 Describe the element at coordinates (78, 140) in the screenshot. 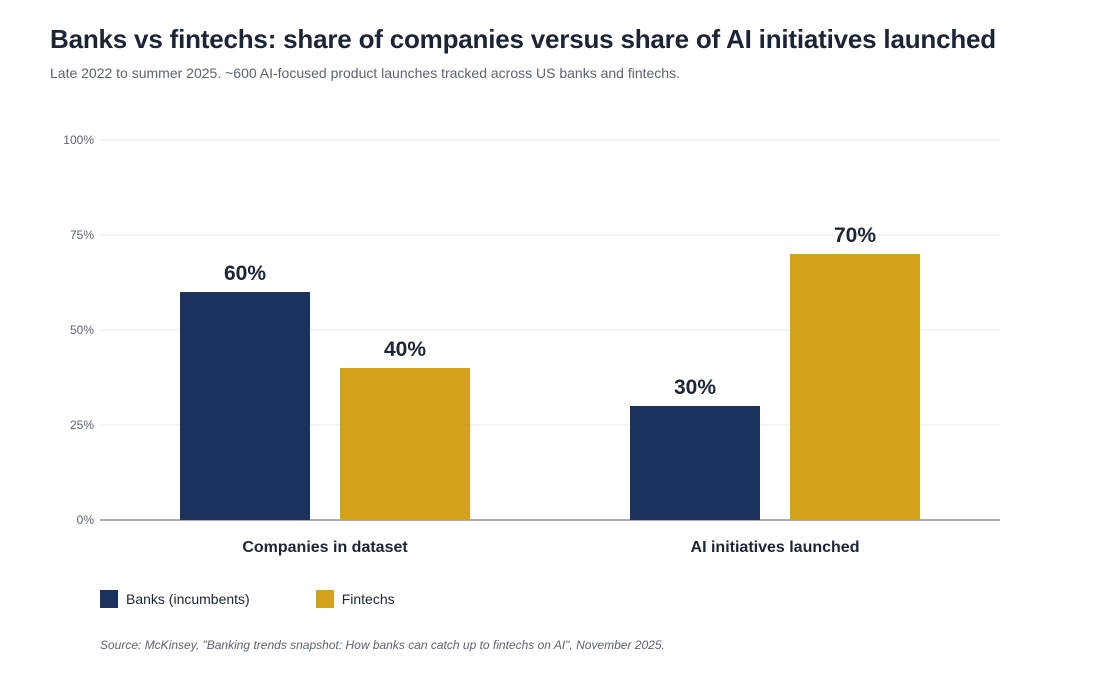

I see `y-tick-label: 100%` at that location.